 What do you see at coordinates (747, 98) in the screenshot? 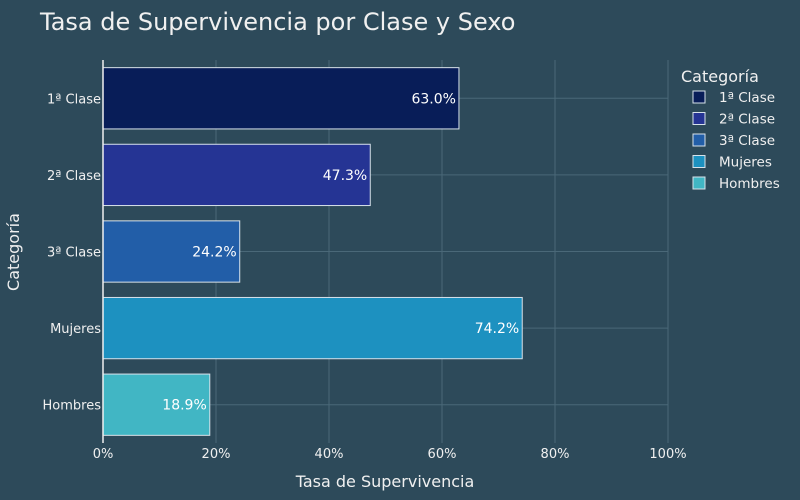
I see `legend-label: 1ª Clase` at bounding box center [747, 98].